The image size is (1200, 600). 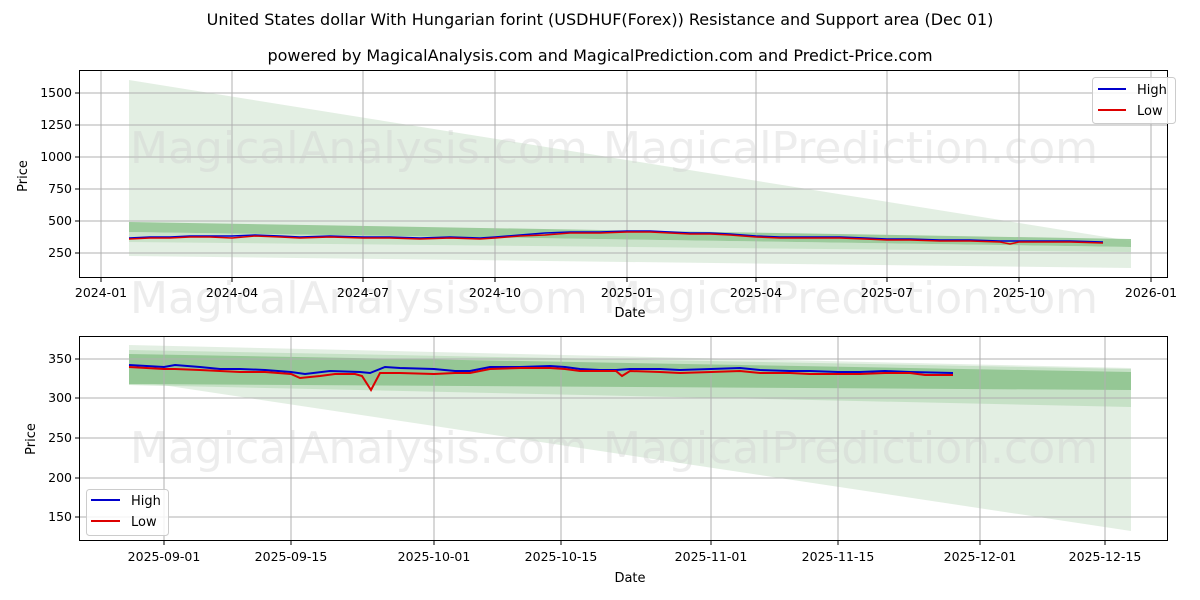 What do you see at coordinates (634, 543) in the screenshot?
I see `bottom-x-tickmarks` at bounding box center [634, 543].